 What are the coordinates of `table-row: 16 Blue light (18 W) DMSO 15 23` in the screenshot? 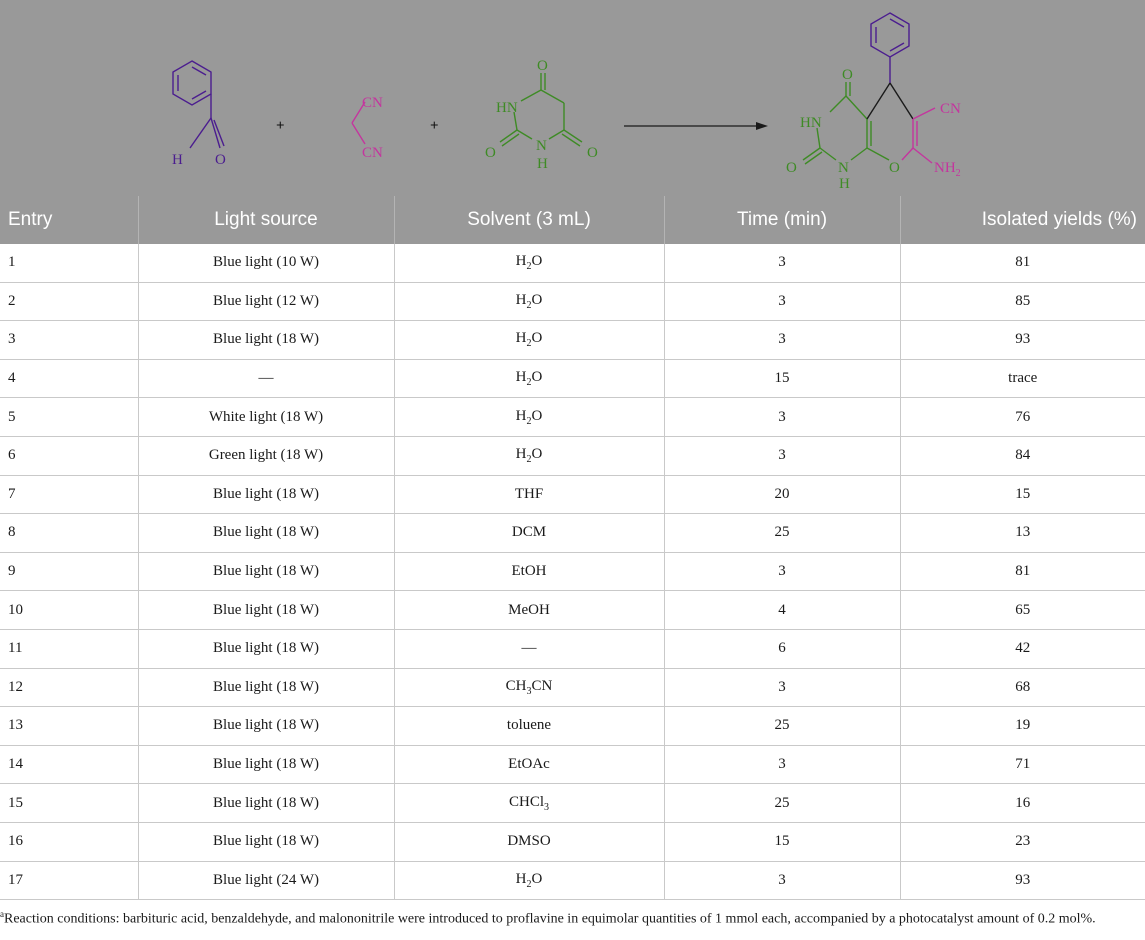 It's located at (572, 842).